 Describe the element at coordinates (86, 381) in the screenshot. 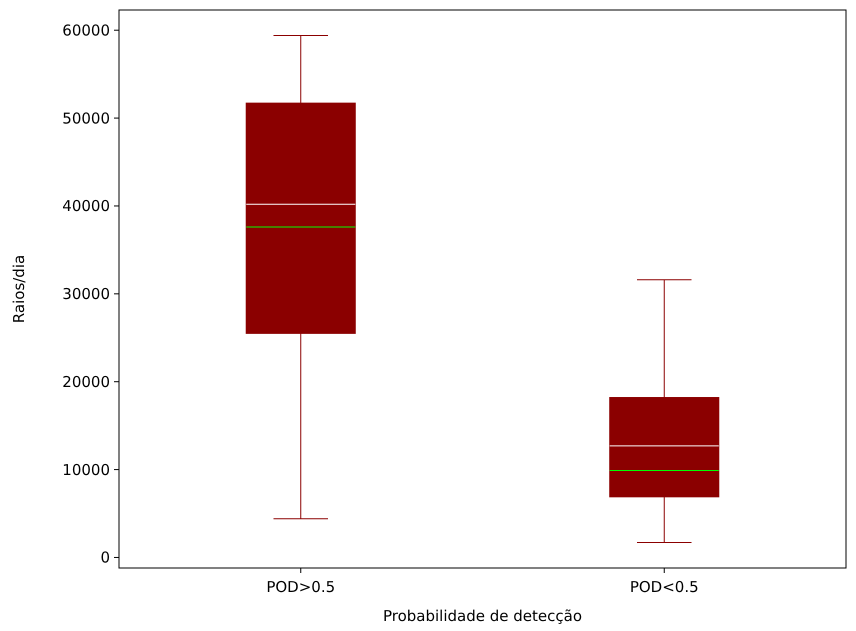

I see `y-tick-label: 20000` at that location.